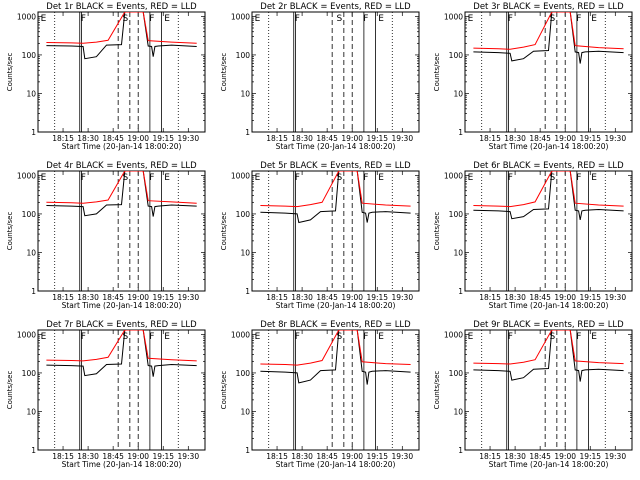 The width and height of the screenshot is (640, 480). Describe the element at coordinates (548, 166) in the screenshot. I see `chart-title: Det 6r BLACK = Events, RED = LLD` at that location.